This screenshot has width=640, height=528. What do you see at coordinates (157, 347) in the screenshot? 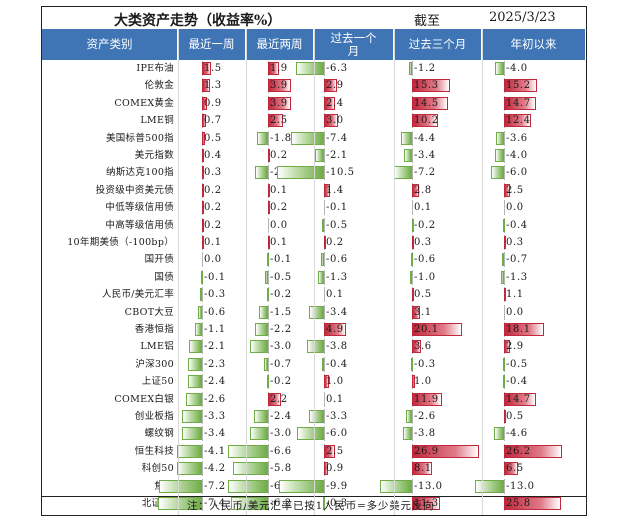
I see `asset-name: LME铝` at bounding box center [157, 347].